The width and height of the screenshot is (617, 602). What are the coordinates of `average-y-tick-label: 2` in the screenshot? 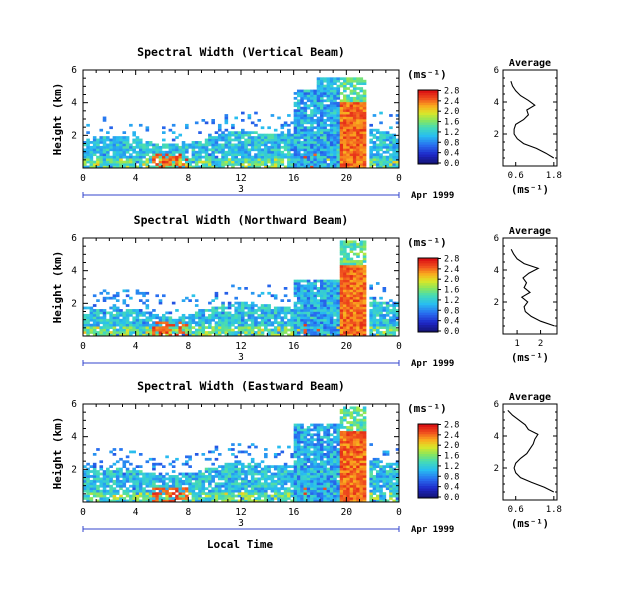 It's located at (496, 135).